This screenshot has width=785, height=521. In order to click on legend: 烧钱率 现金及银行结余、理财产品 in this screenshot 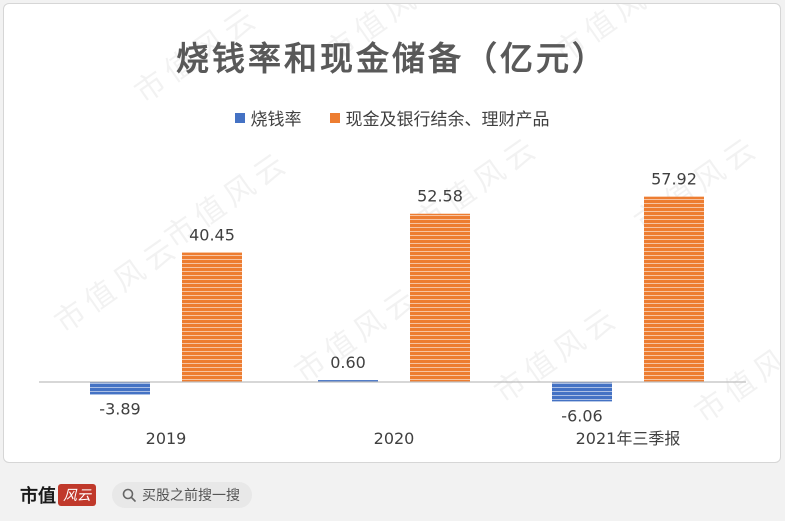, I will do `click(392, 117)`.